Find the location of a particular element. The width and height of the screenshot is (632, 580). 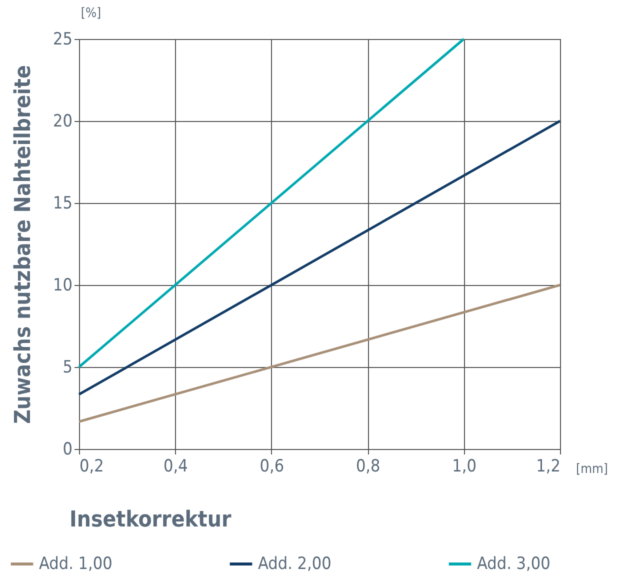

y-tick-label: 20 is located at coordinates (62, 122).